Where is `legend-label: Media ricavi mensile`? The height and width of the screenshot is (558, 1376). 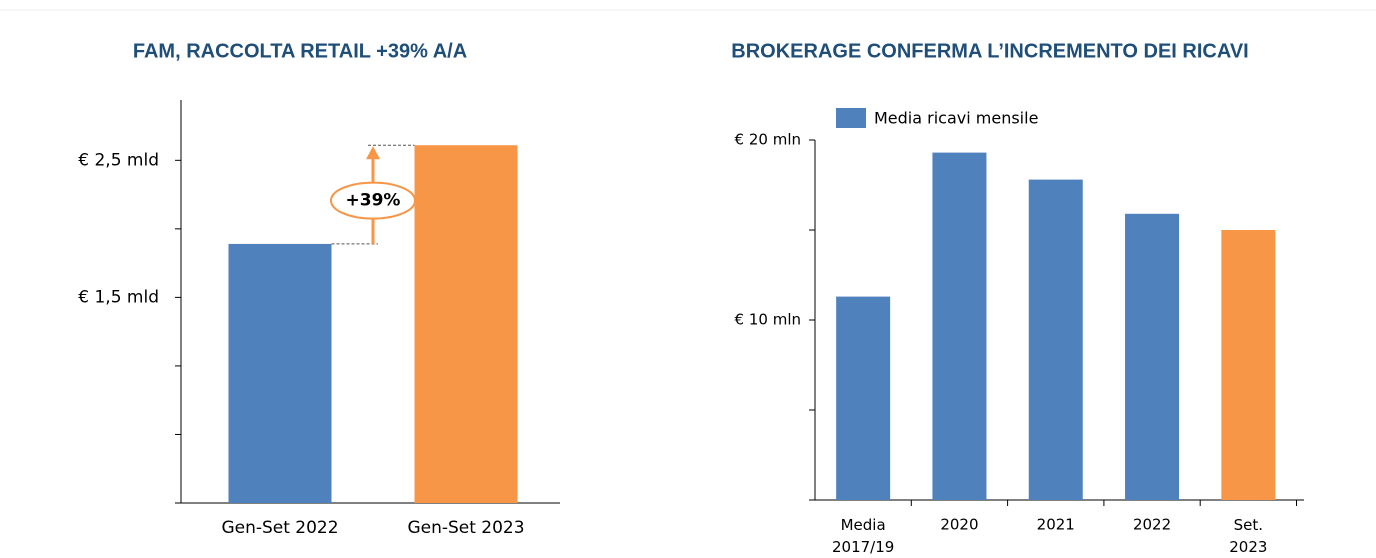 legend-label: Media ricavi mensile is located at coordinates (956, 118).